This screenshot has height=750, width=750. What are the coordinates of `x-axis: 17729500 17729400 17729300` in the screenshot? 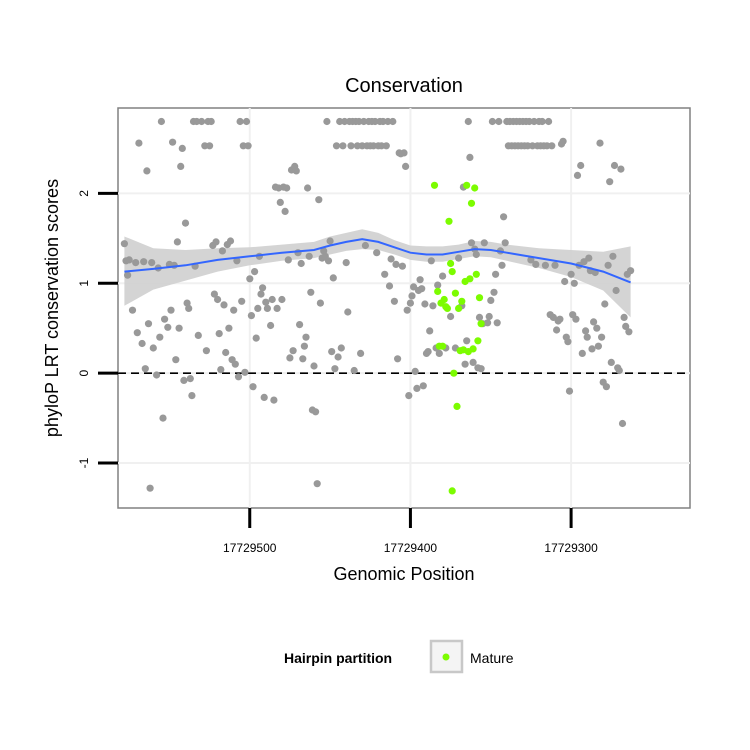 It's located at (410, 531).